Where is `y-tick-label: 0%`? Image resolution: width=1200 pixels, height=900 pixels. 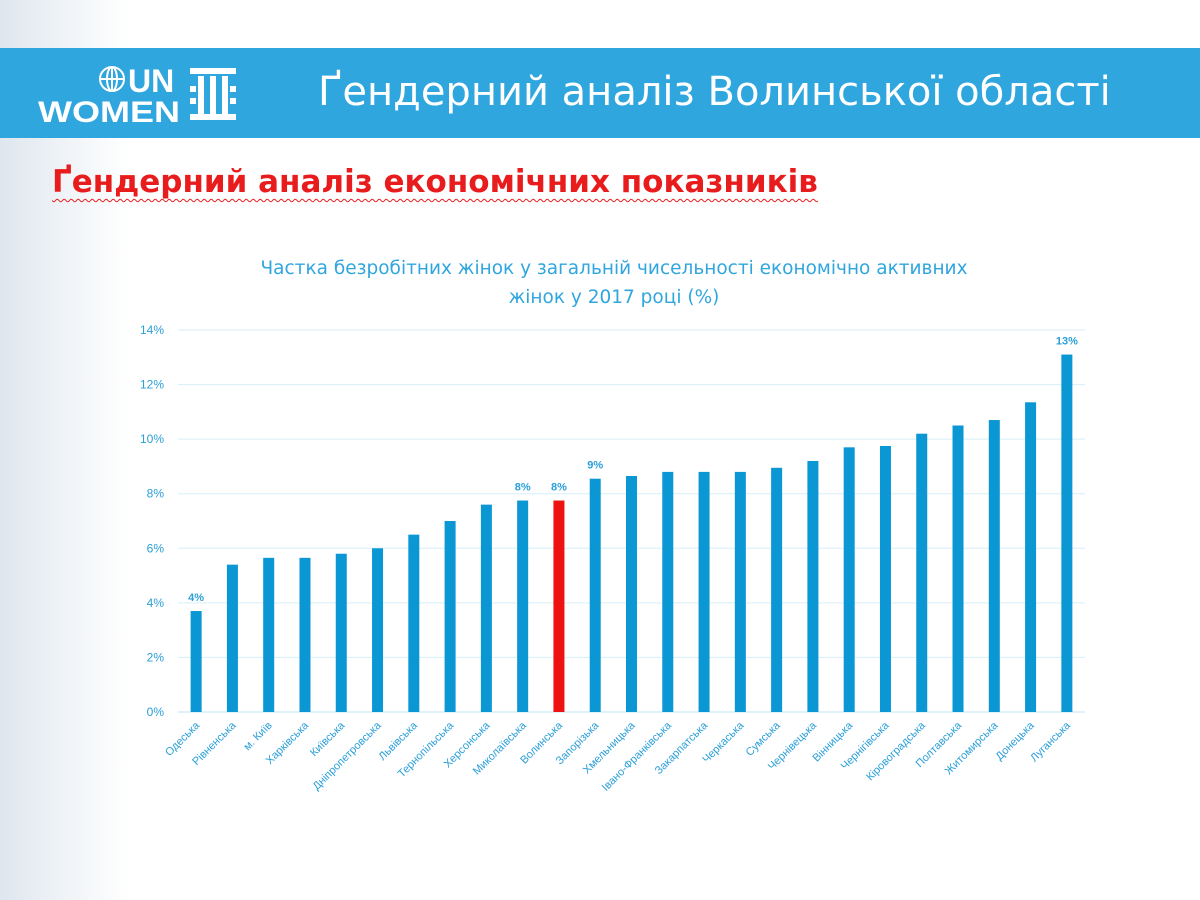
y-tick-label: 0% is located at coordinates (156, 712).